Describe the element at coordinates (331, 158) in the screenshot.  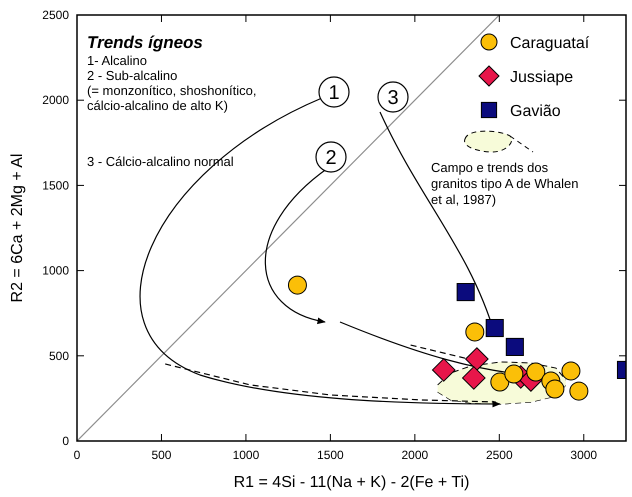
I see `annotation: 2` at that location.